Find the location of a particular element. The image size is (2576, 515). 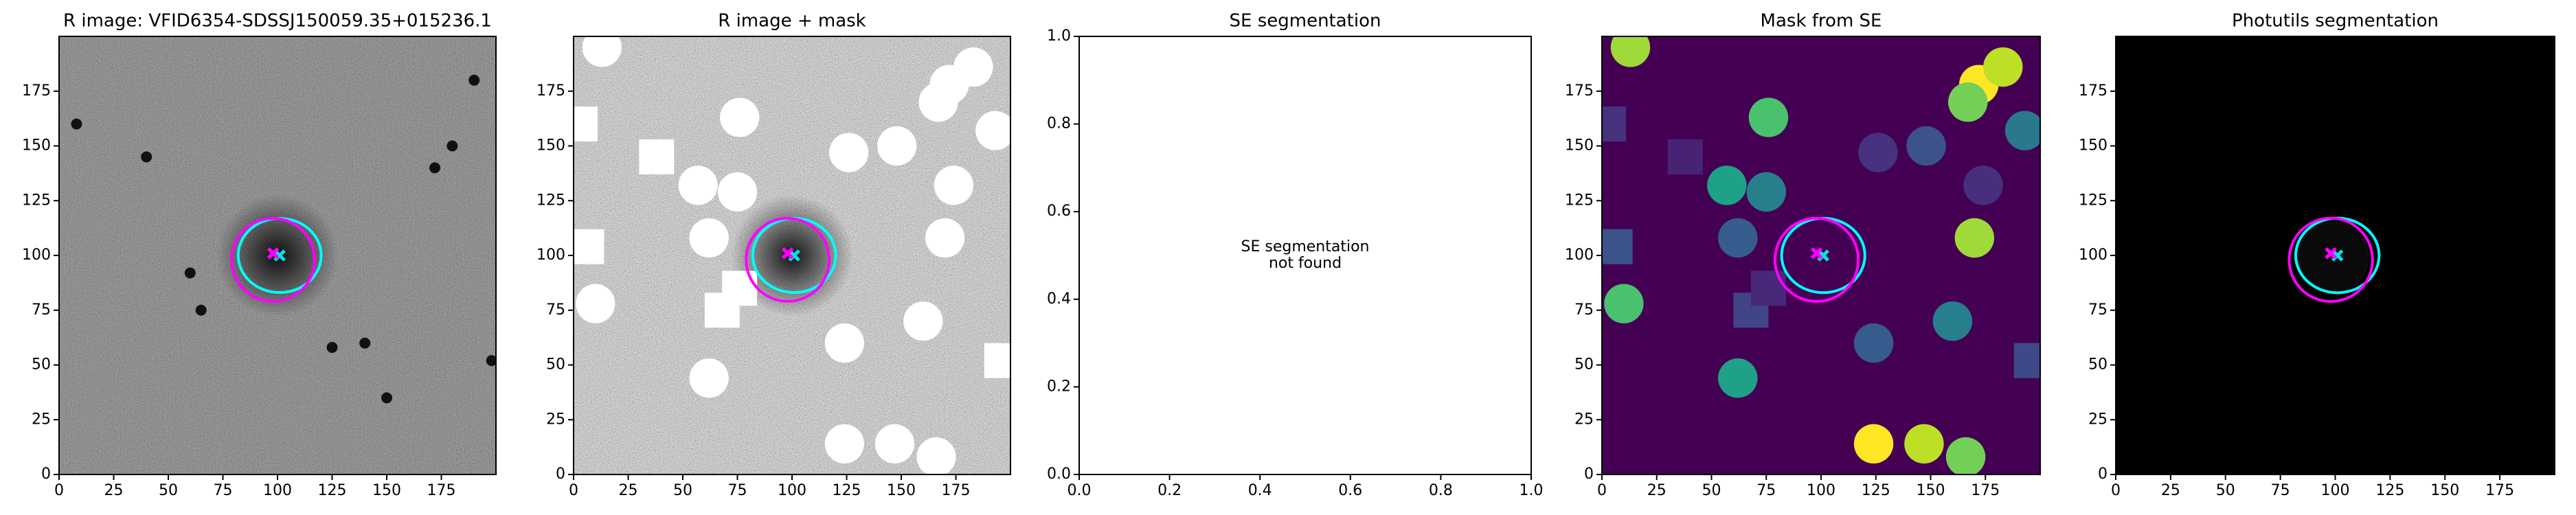

y-tick-label: 125 is located at coordinates (550, 200).